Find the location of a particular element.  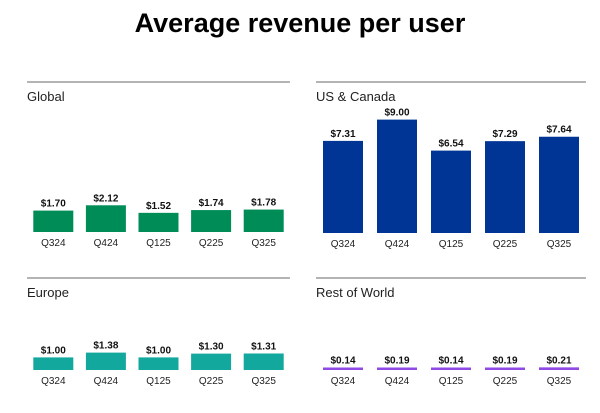

chart-title: Average revenue per user is located at coordinates (300, 23).